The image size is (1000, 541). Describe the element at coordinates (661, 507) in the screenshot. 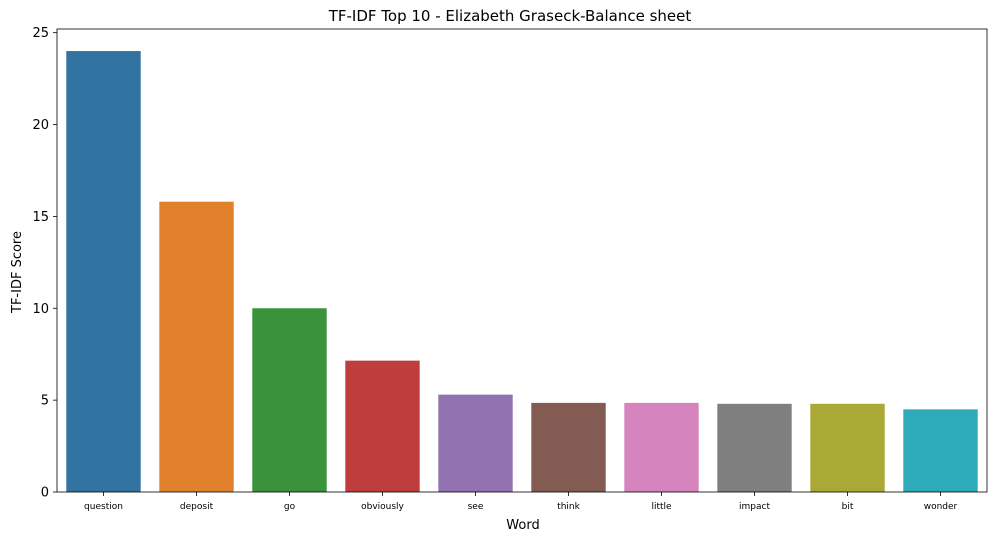

I see `x-tick-label: little` at that location.